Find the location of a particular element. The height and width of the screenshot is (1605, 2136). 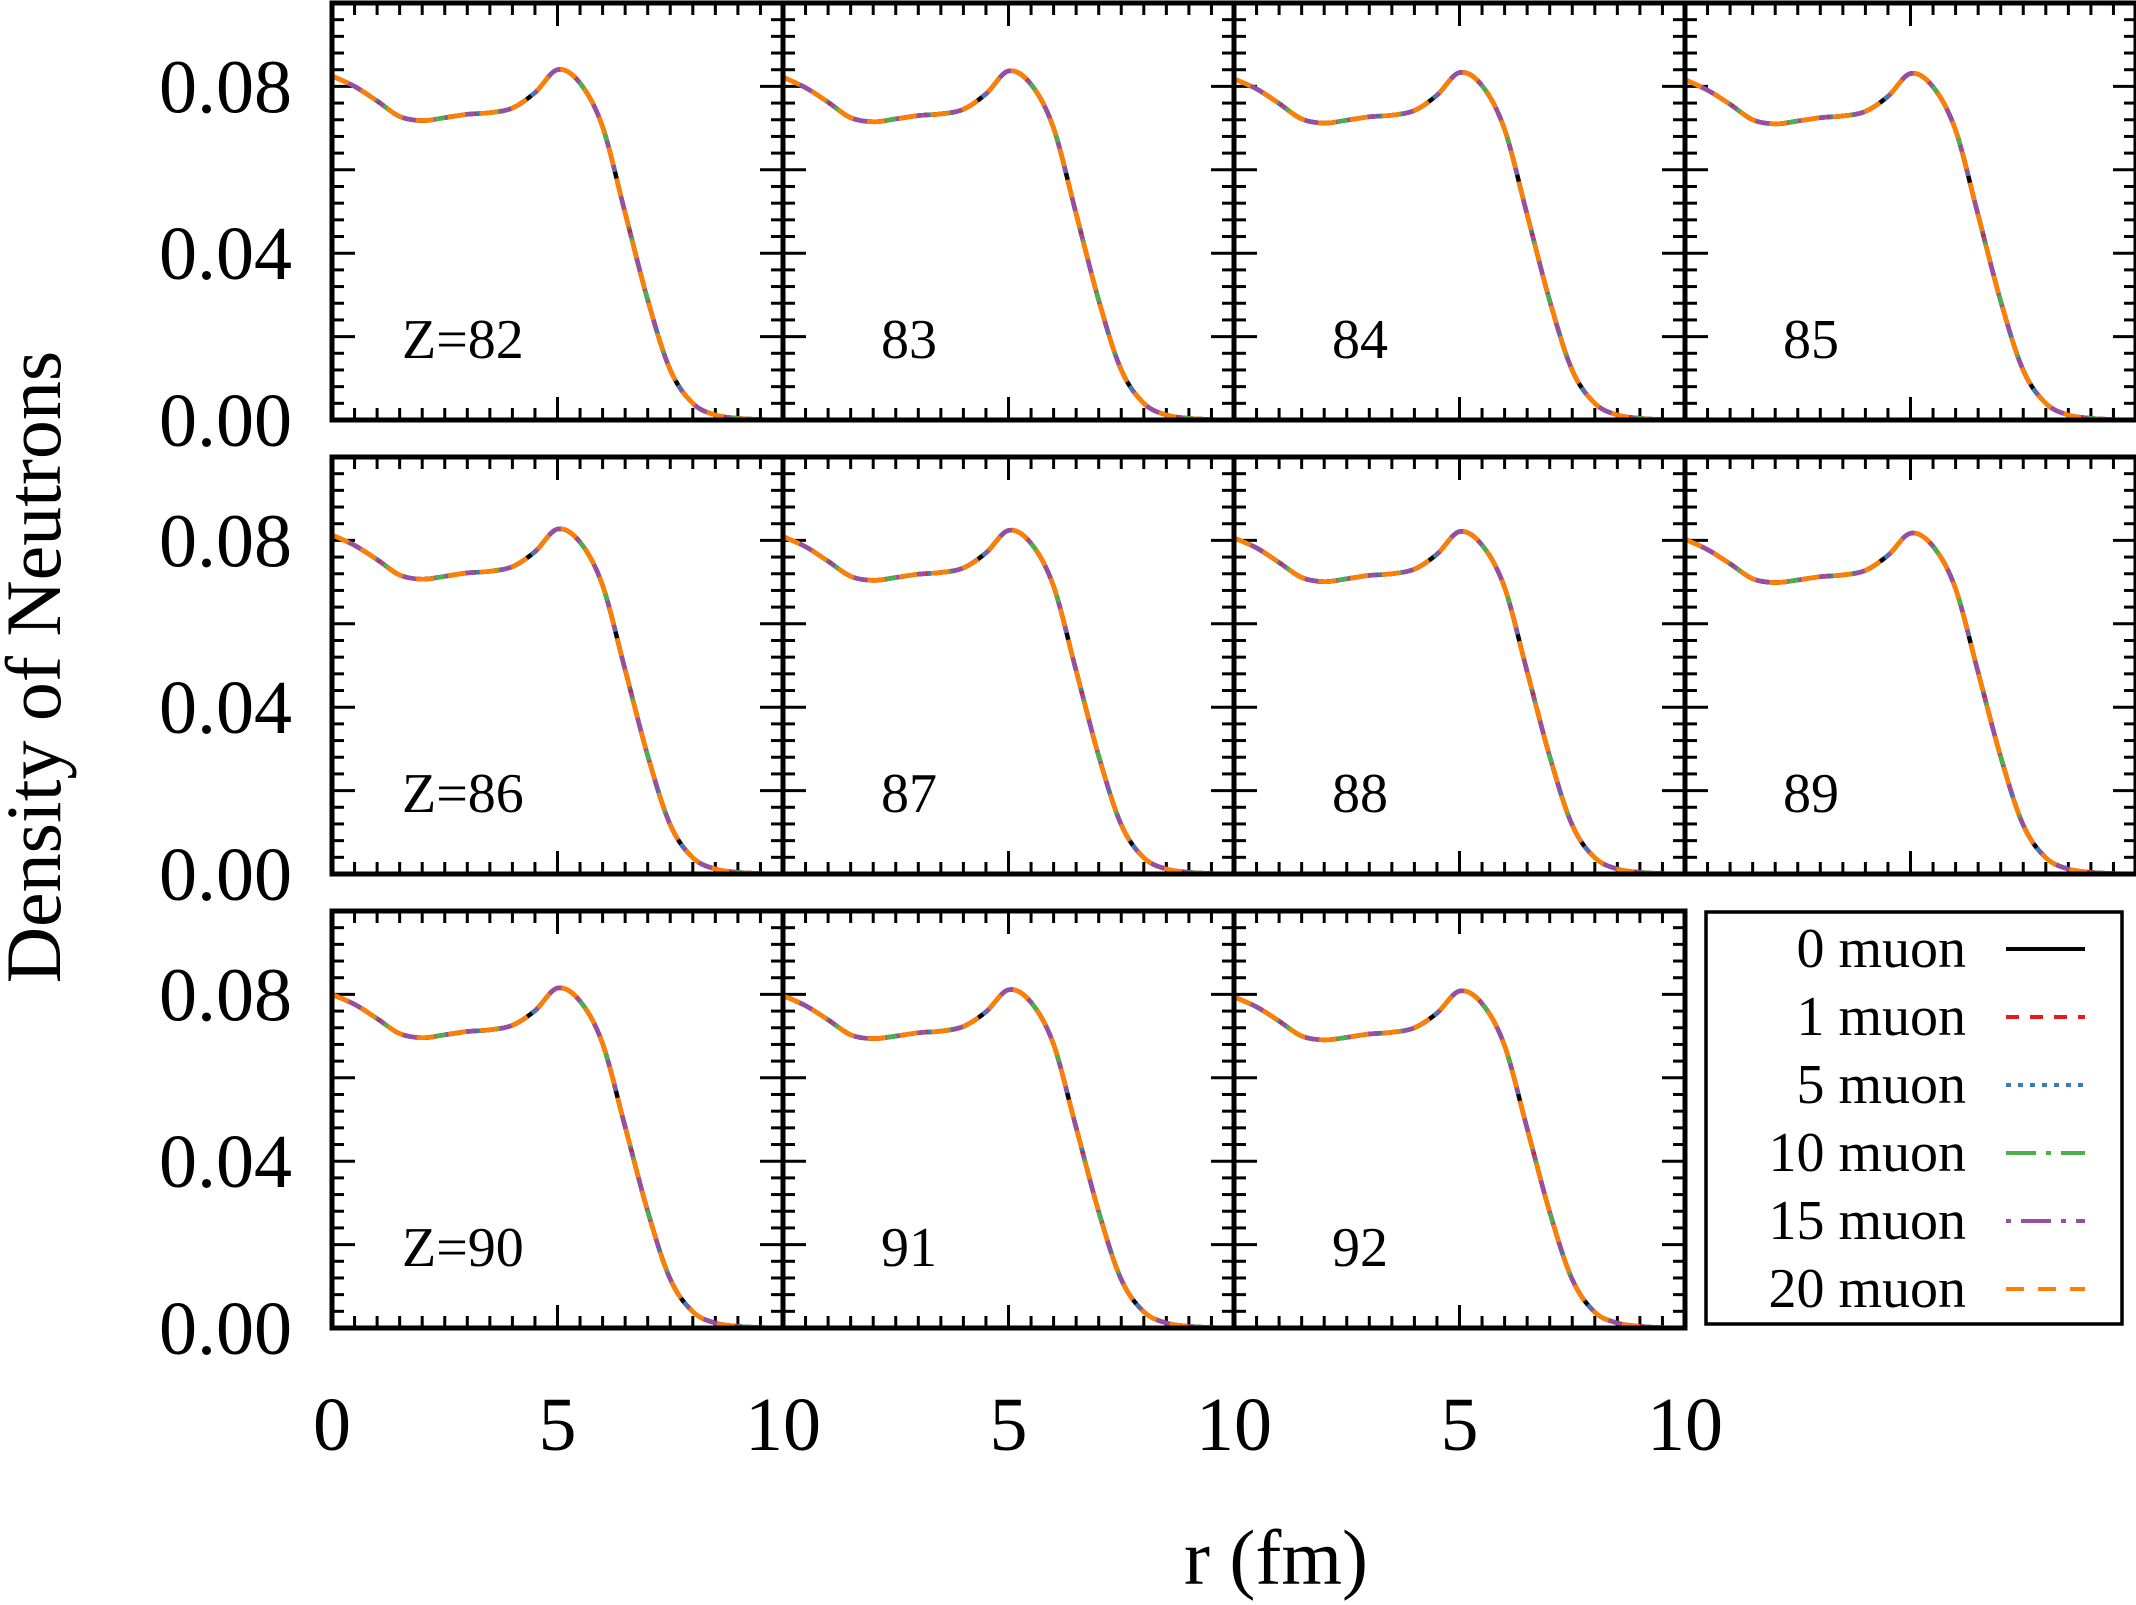

legend-label: 1 muon is located at coordinates (1881, 1017).